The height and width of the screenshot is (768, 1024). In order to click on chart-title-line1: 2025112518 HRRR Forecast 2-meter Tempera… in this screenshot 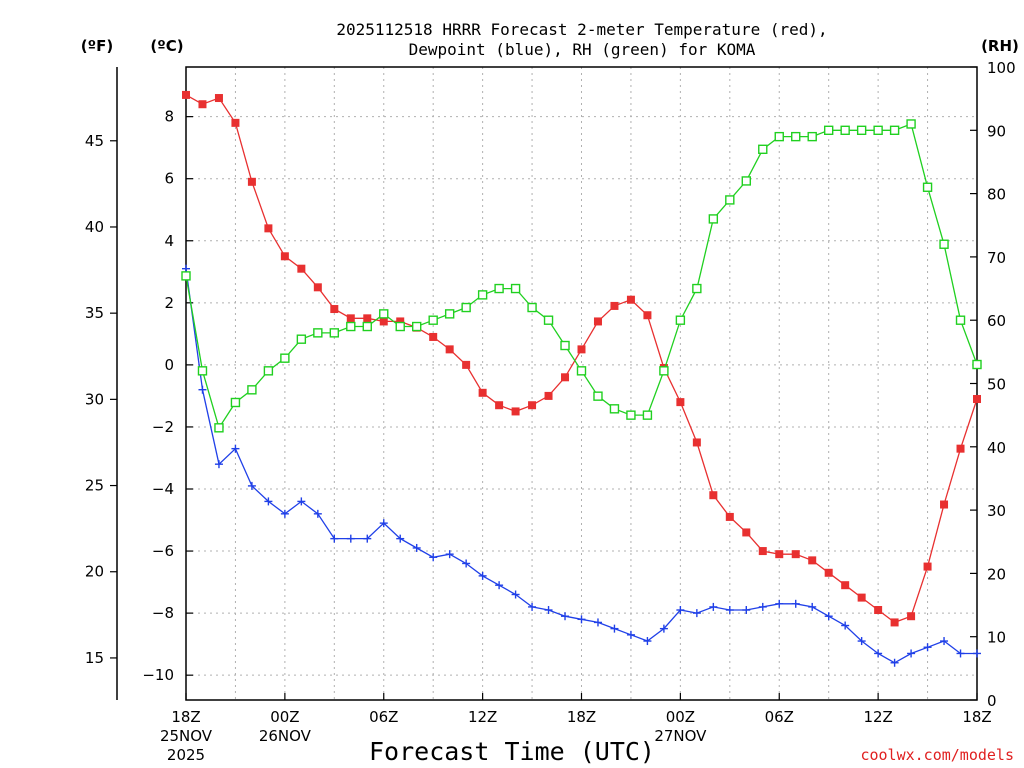, I will do `click(581, 29)`.